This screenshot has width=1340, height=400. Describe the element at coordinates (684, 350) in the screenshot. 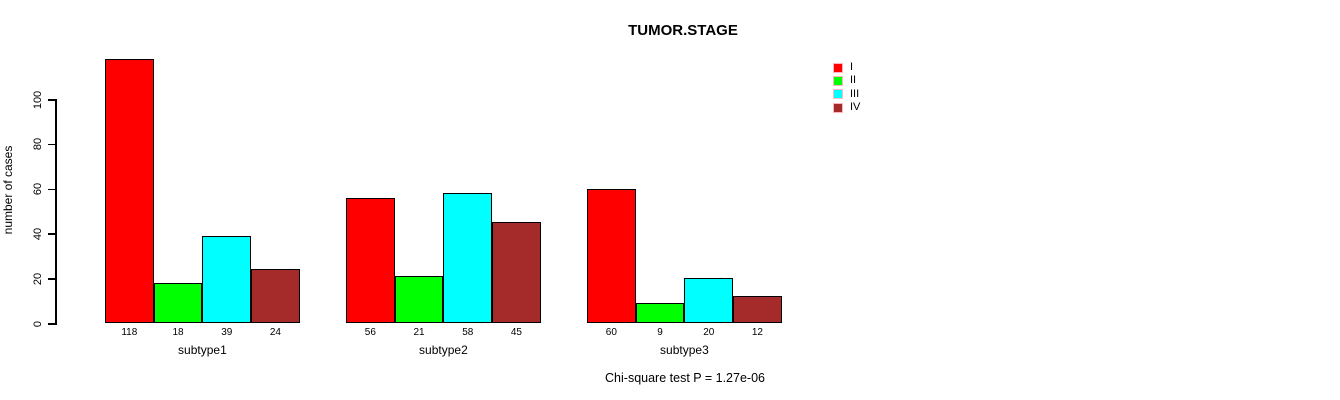

I see `x-category-label: subtype3` at that location.